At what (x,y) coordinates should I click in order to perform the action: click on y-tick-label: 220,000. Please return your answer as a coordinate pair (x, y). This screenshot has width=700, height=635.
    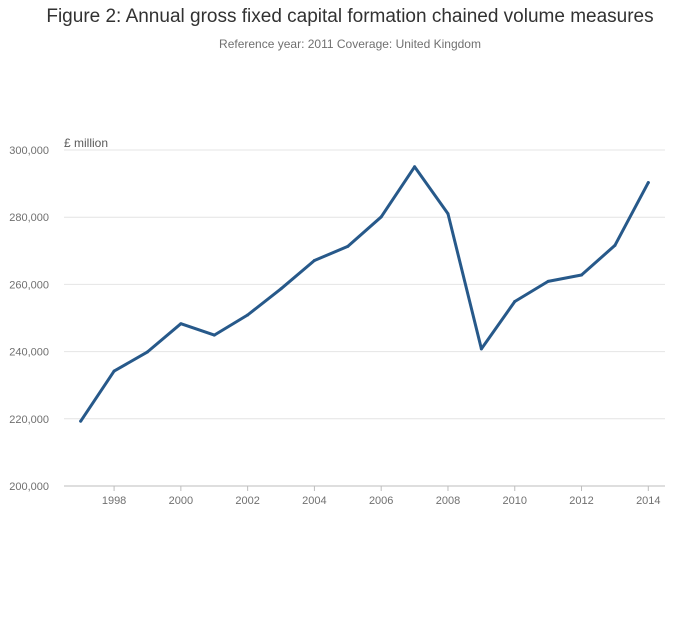
    Looking at the image, I should click on (29, 420).